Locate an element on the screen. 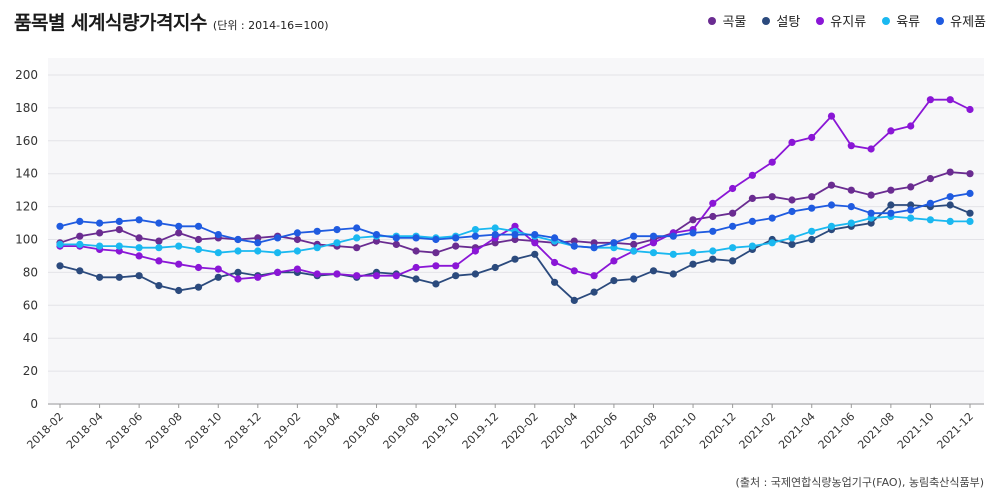 Image resolution: width=1000 pixels, height=498 pixels. legend-item: 육류 is located at coordinates (901, 20).